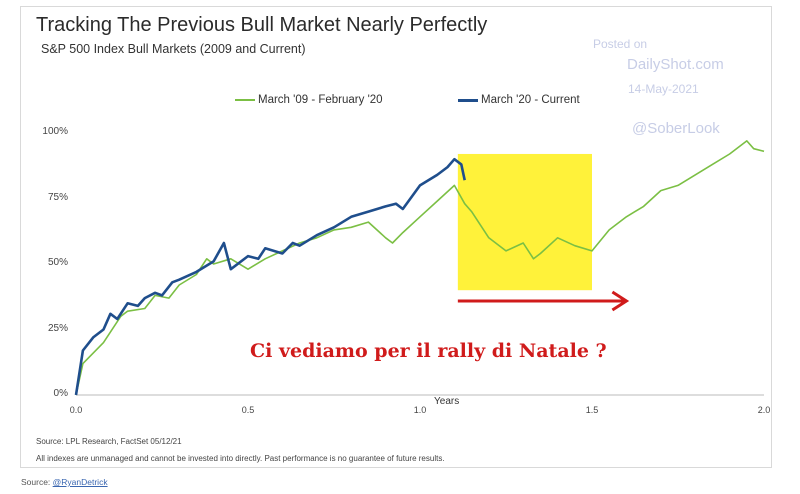 The width and height of the screenshot is (800, 494). Describe the element at coordinates (447, 401) in the screenshot. I see `x-axis-label: Years` at that location.